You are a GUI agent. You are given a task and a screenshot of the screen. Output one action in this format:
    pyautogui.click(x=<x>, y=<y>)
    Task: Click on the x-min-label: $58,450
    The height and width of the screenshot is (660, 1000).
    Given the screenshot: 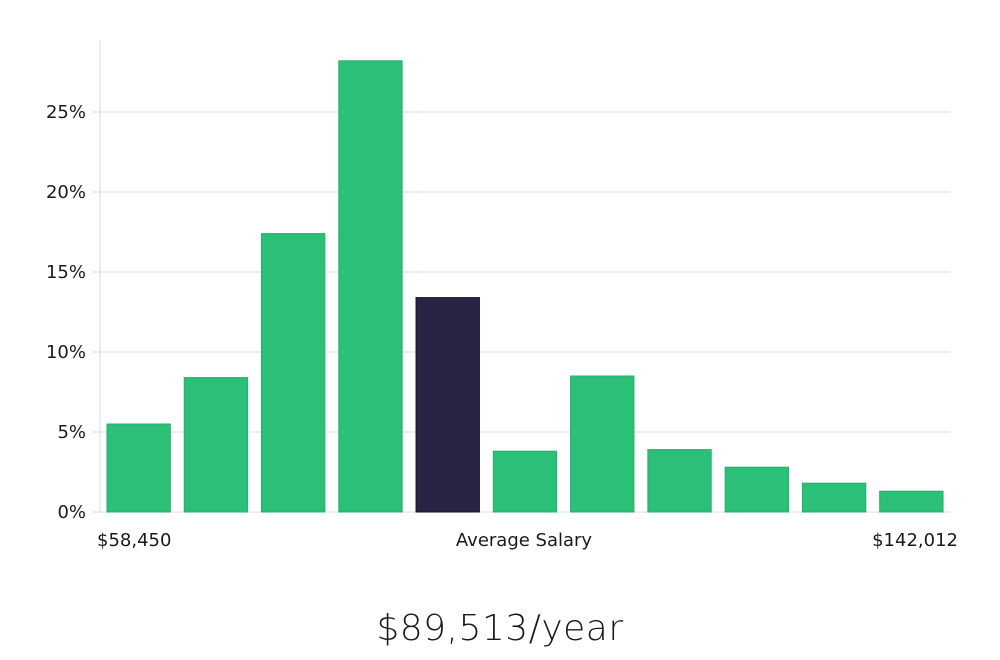 What is the action you would take?
    pyautogui.click(x=134, y=540)
    